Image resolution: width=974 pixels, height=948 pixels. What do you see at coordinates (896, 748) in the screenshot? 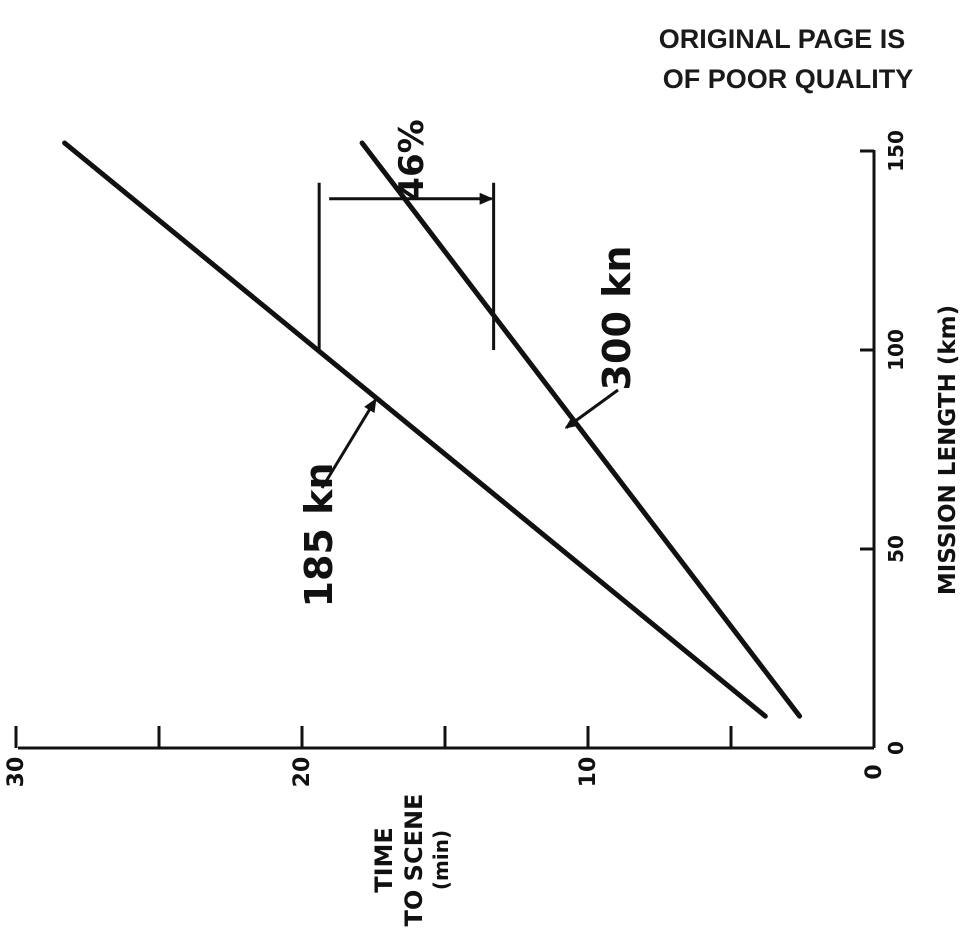
I see `x-tick-label-0: 0` at bounding box center [896, 748].